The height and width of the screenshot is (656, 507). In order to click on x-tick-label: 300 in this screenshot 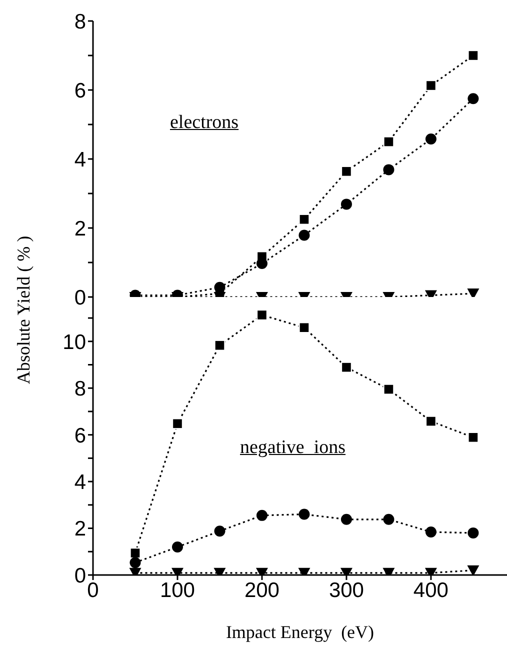, I will do `click(346, 590)`.